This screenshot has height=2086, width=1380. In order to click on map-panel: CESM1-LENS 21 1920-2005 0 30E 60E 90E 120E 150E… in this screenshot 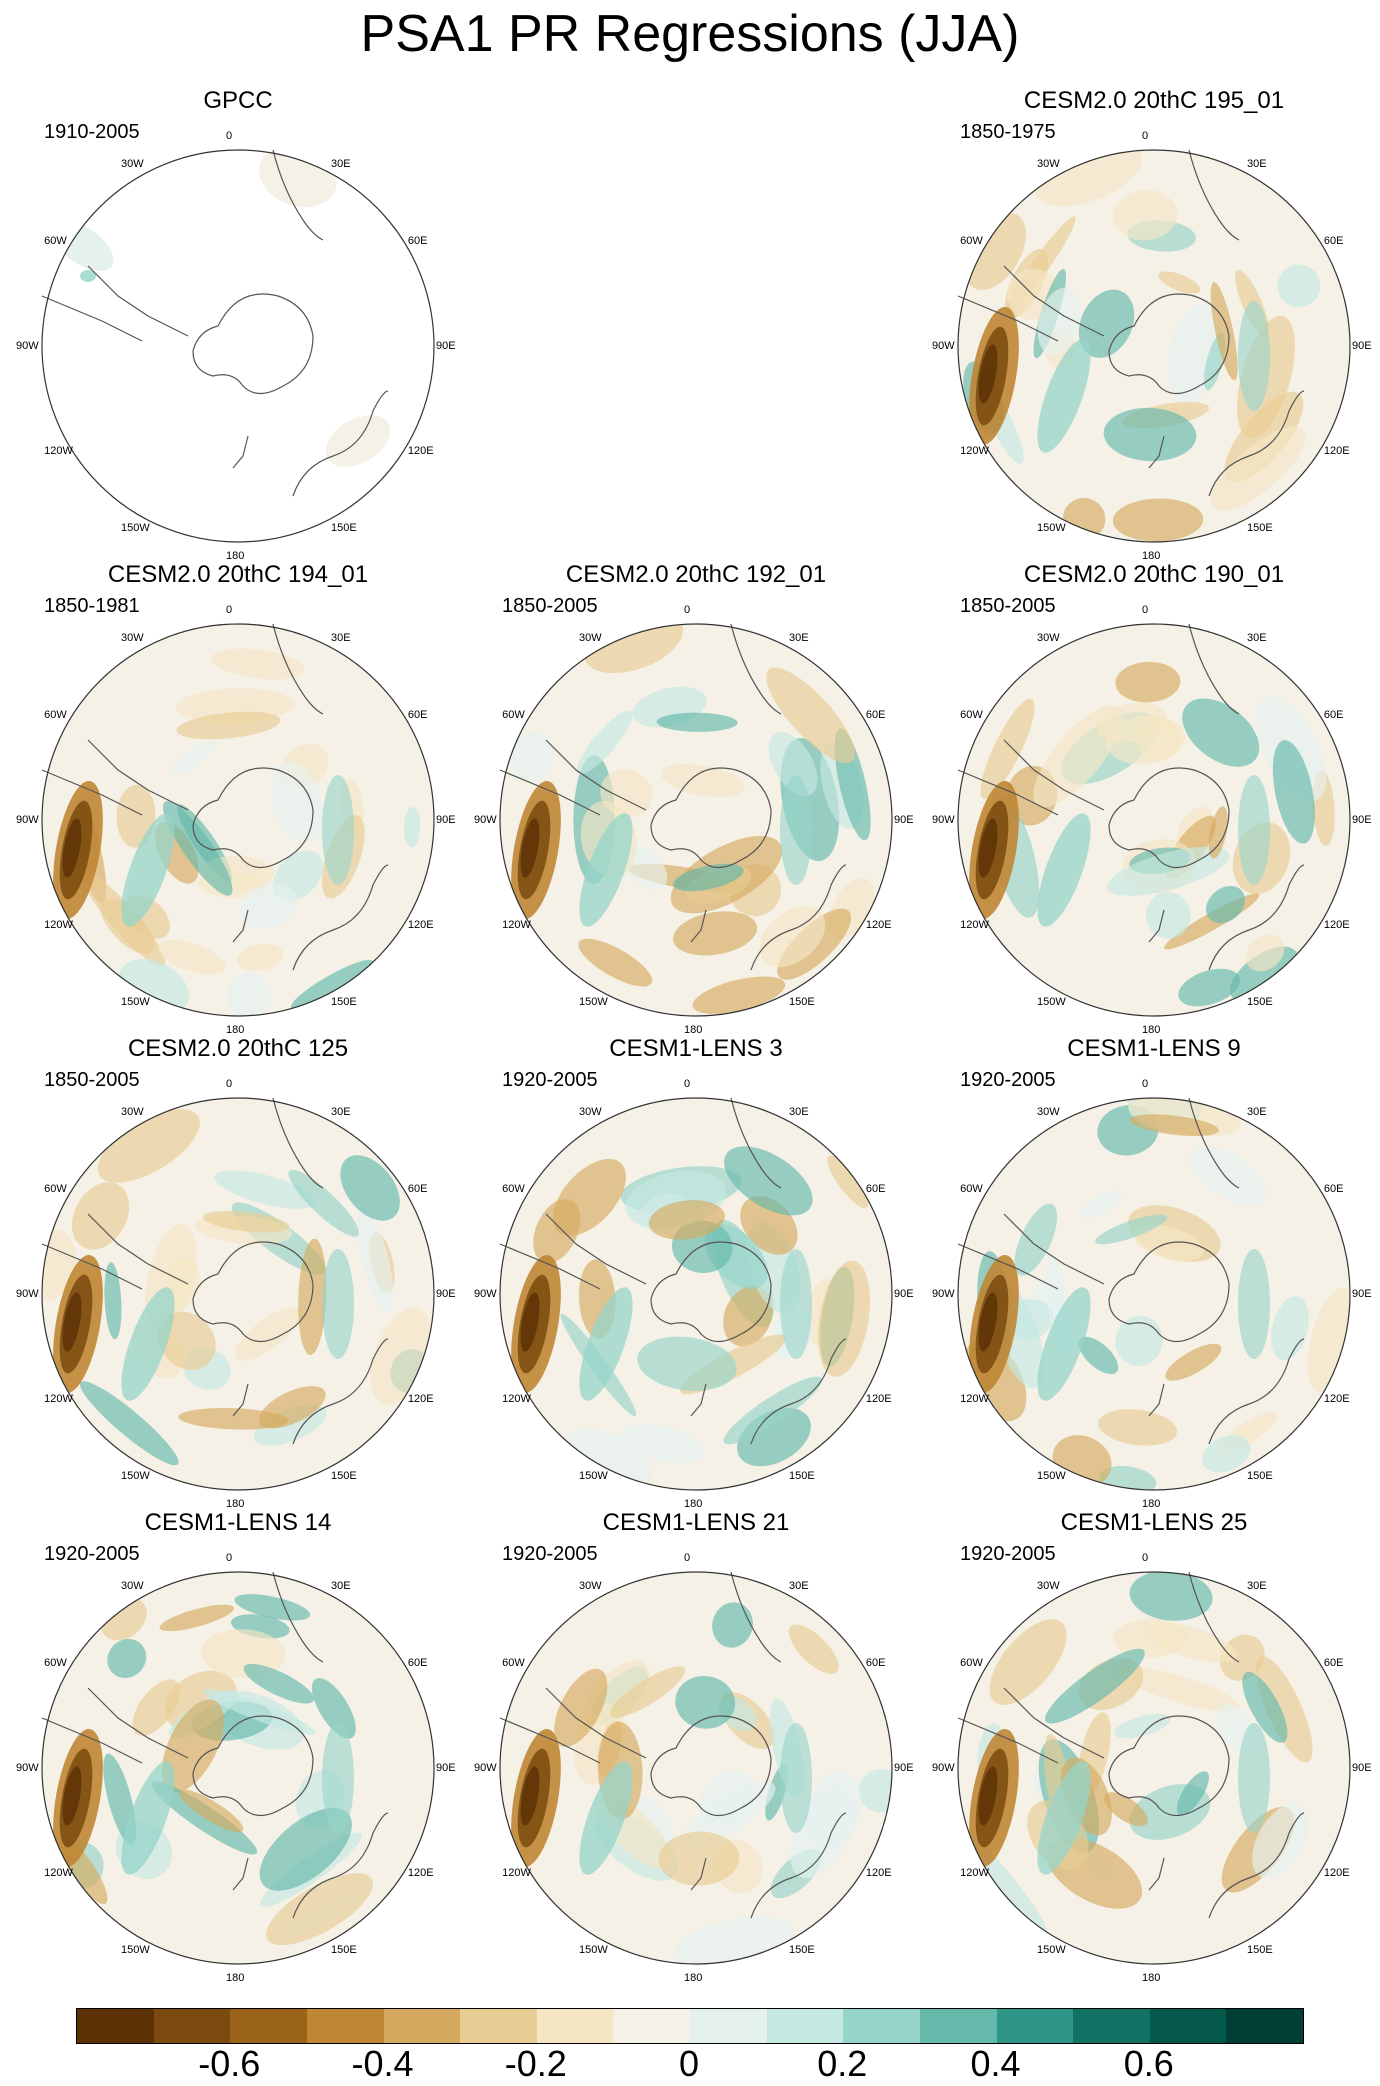, I will do `click(696, 1746)`.